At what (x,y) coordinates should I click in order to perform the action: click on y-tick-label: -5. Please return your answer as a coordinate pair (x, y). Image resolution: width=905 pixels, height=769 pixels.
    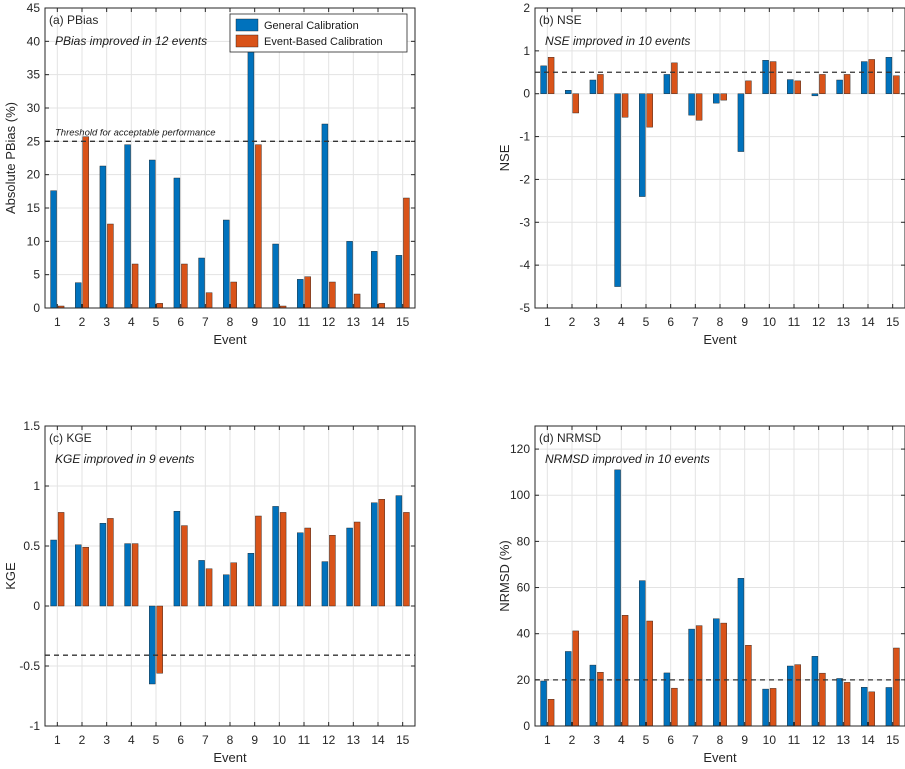
    Looking at the image, I should click on (524, 308).